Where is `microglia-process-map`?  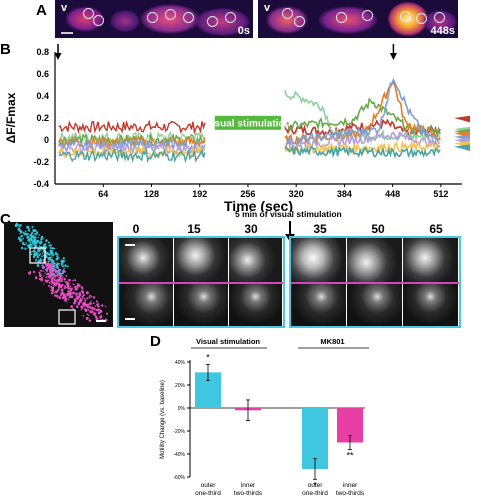
microglia-process-map is located at coordinates (61, 273).